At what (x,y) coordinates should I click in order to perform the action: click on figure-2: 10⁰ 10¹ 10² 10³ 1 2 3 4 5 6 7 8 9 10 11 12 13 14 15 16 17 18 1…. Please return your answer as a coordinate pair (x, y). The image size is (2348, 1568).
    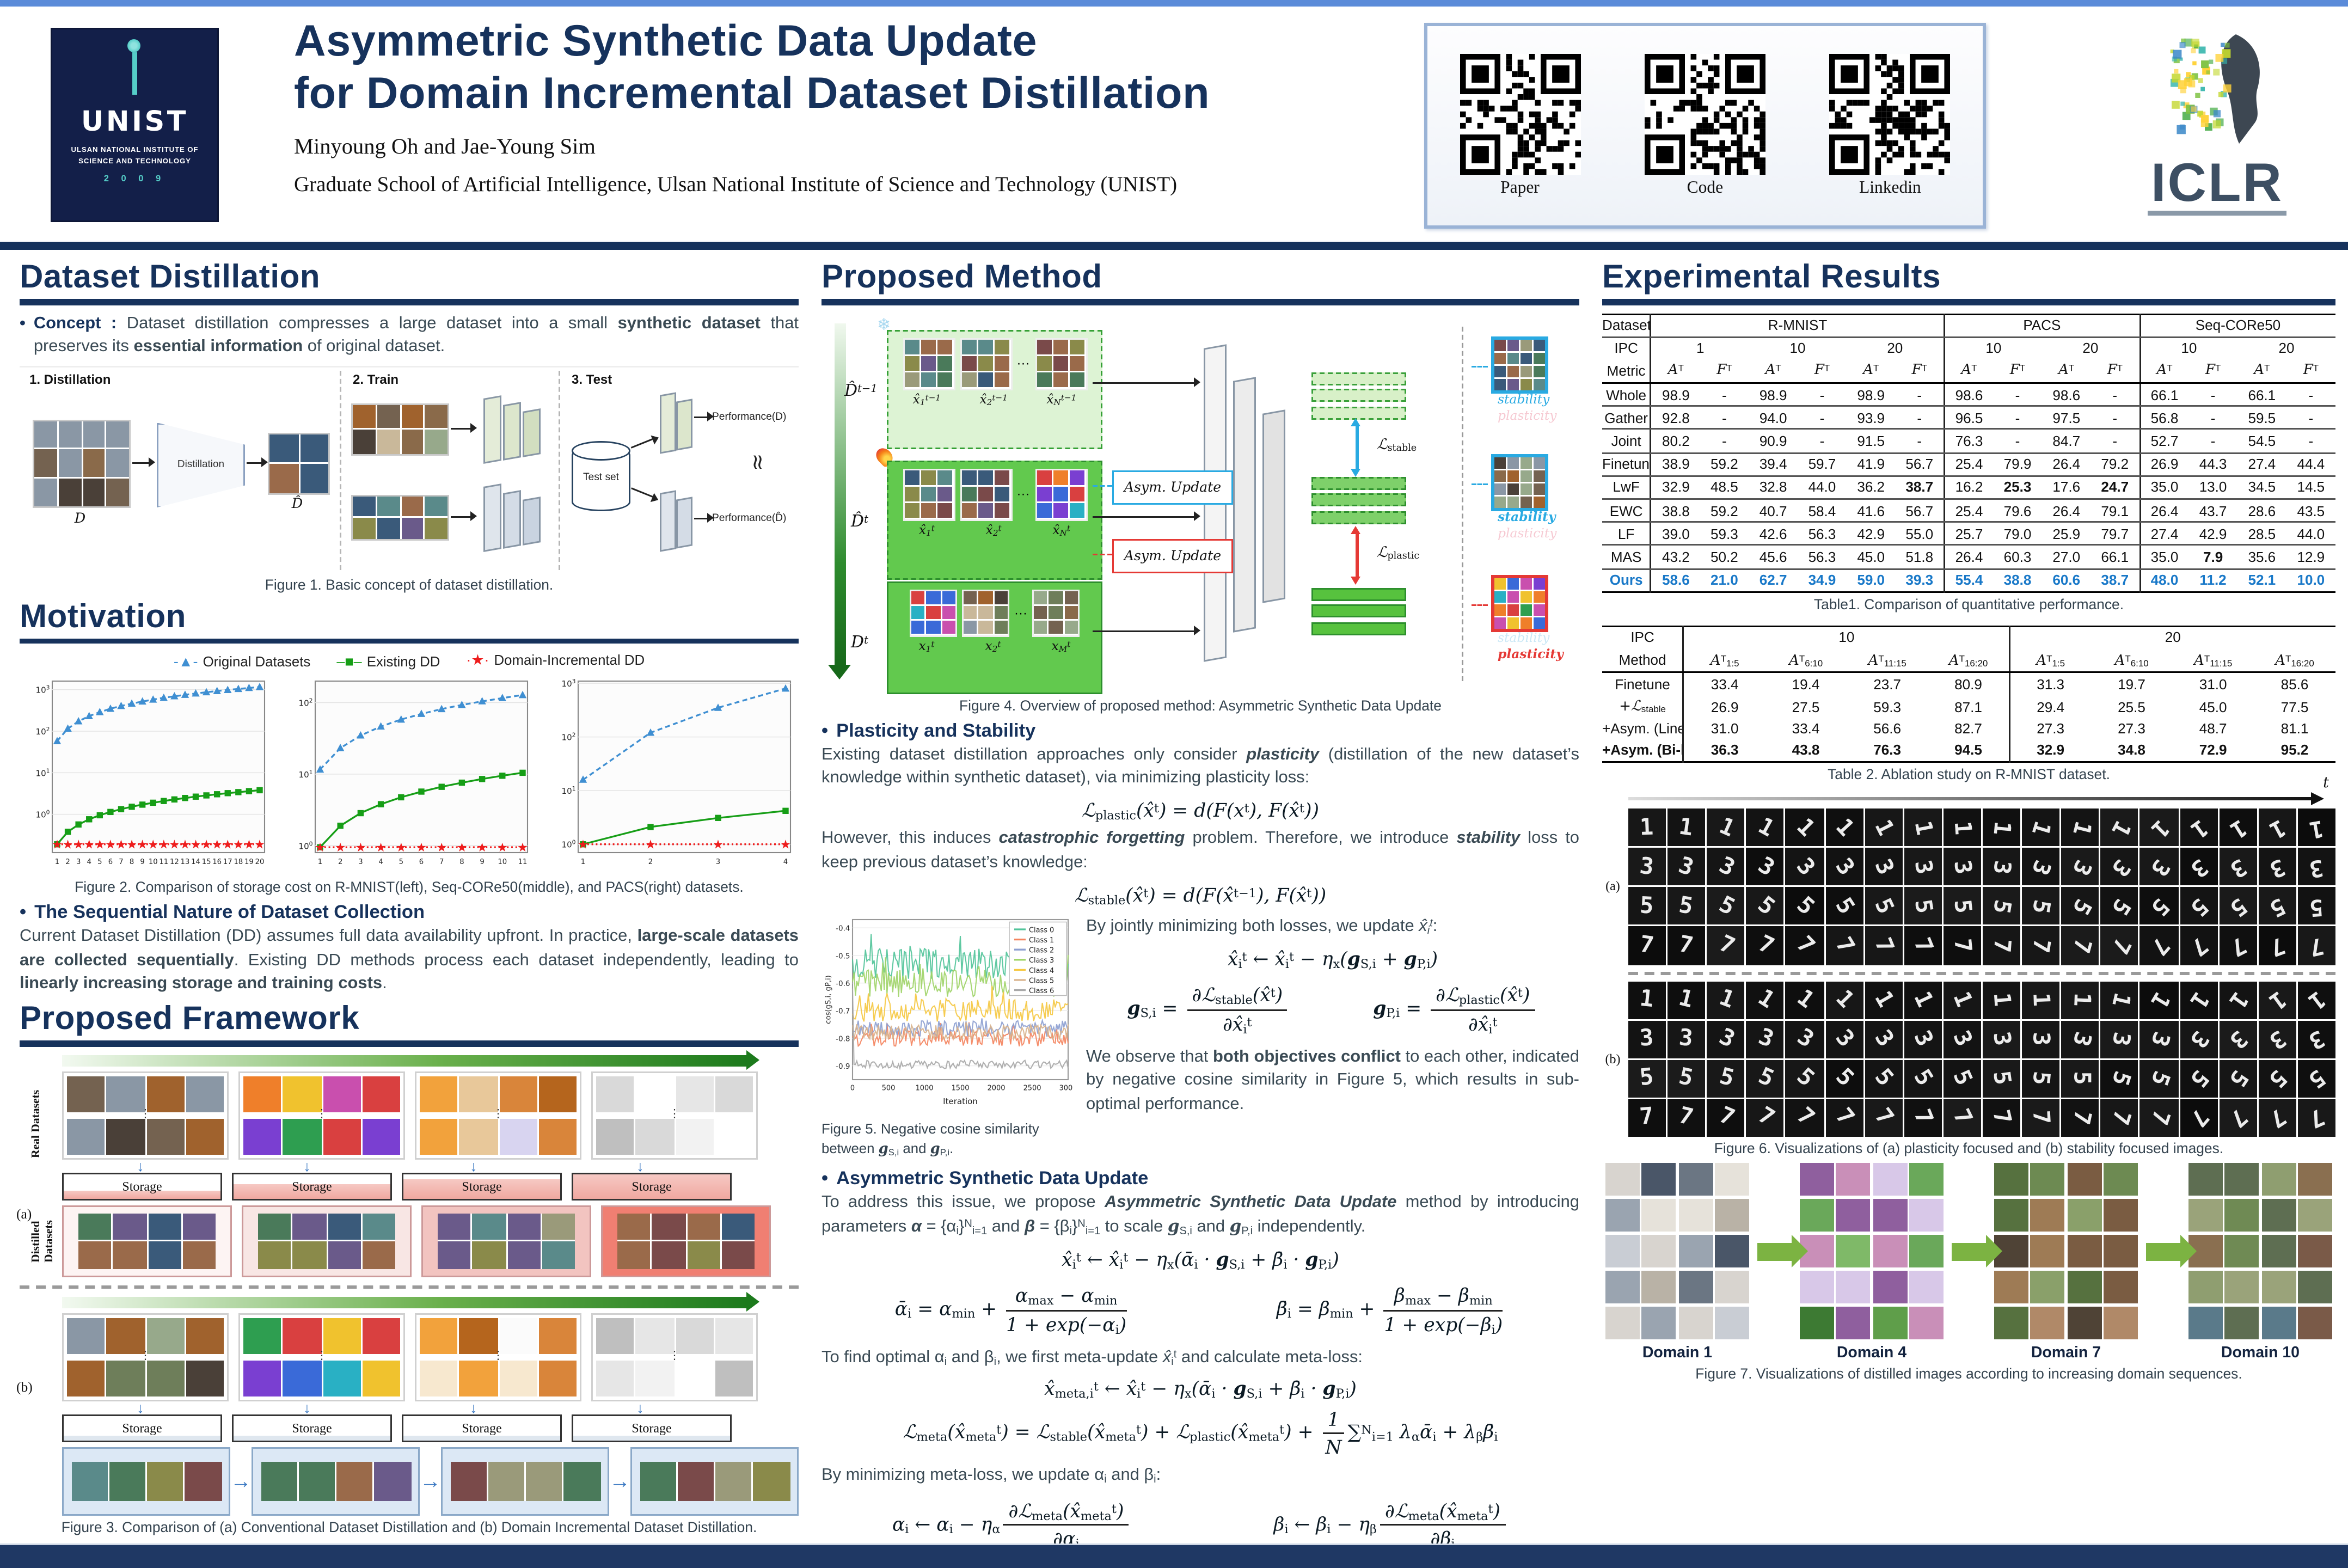
    Looking at the image, I should click on (409, 774).